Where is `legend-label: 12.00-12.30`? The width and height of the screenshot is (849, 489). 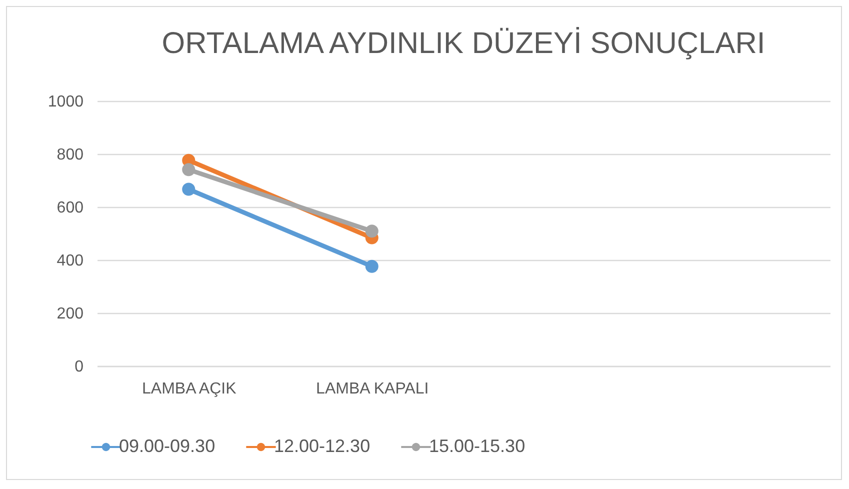 legend-label: 12.00-12.30 is located at coordinates (322, 446).